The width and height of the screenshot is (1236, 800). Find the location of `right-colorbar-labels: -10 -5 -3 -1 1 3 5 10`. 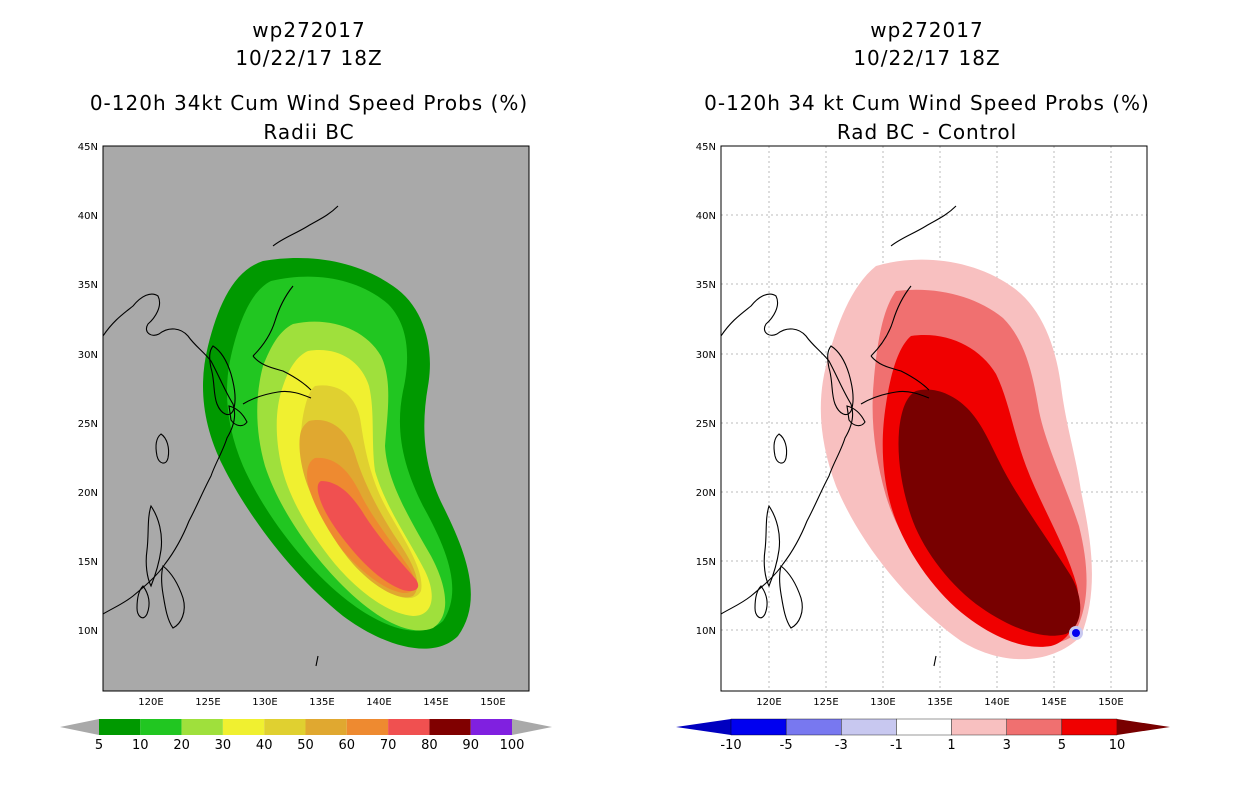

right-colorbar-labels: -10 -5 -3 -1 1 3 5 10 is located at coordinates (922, 745).